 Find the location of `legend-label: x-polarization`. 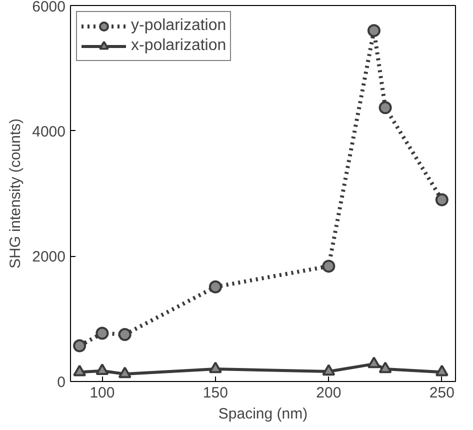

legend-label: x-polarization is located at coordinates (178, 46).